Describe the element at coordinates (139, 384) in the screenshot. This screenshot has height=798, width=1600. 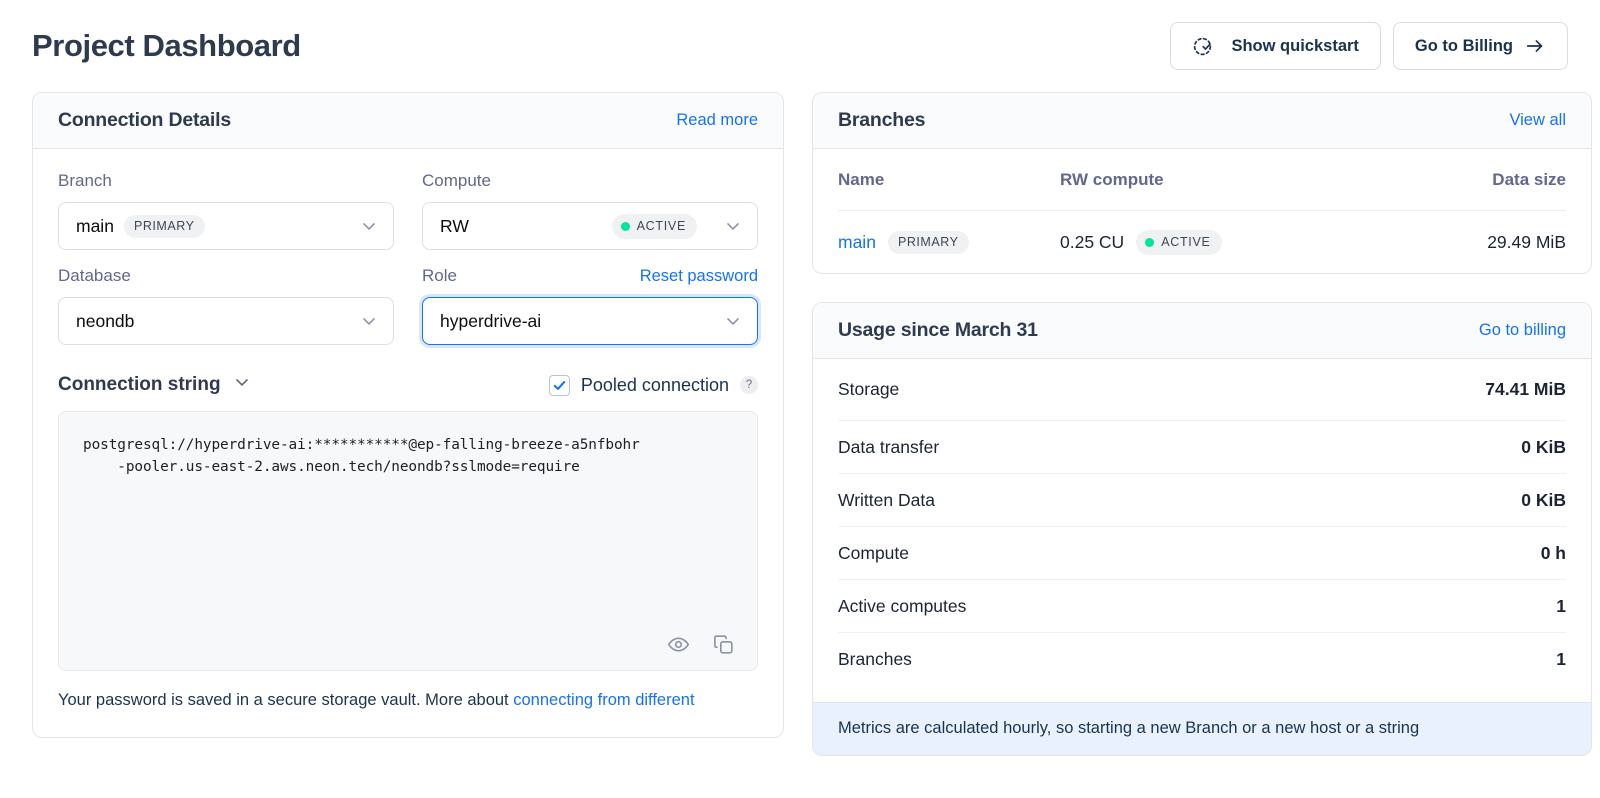
I see `connection-string-label: Connection string` at that location.